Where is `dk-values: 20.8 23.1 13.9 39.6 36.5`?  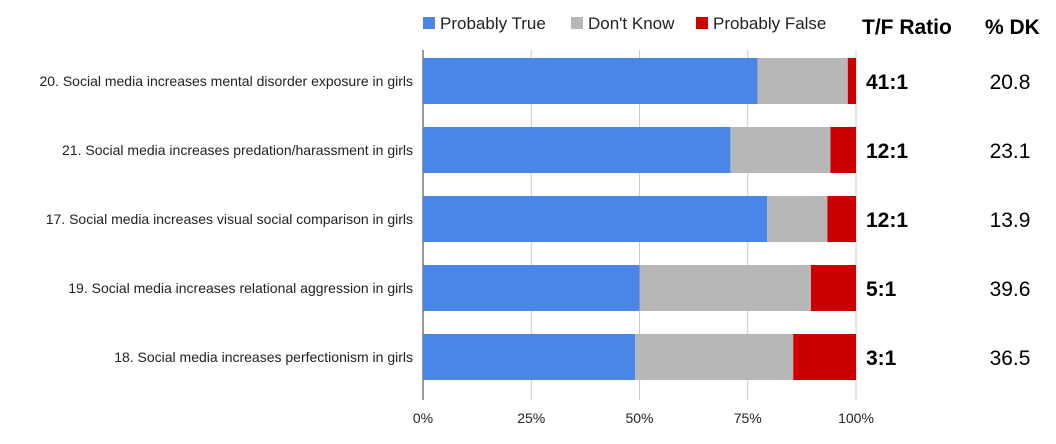 dk-values: 20.8 23.1 13.9 39.6 36.5 is located at coordinates (1010, 220).